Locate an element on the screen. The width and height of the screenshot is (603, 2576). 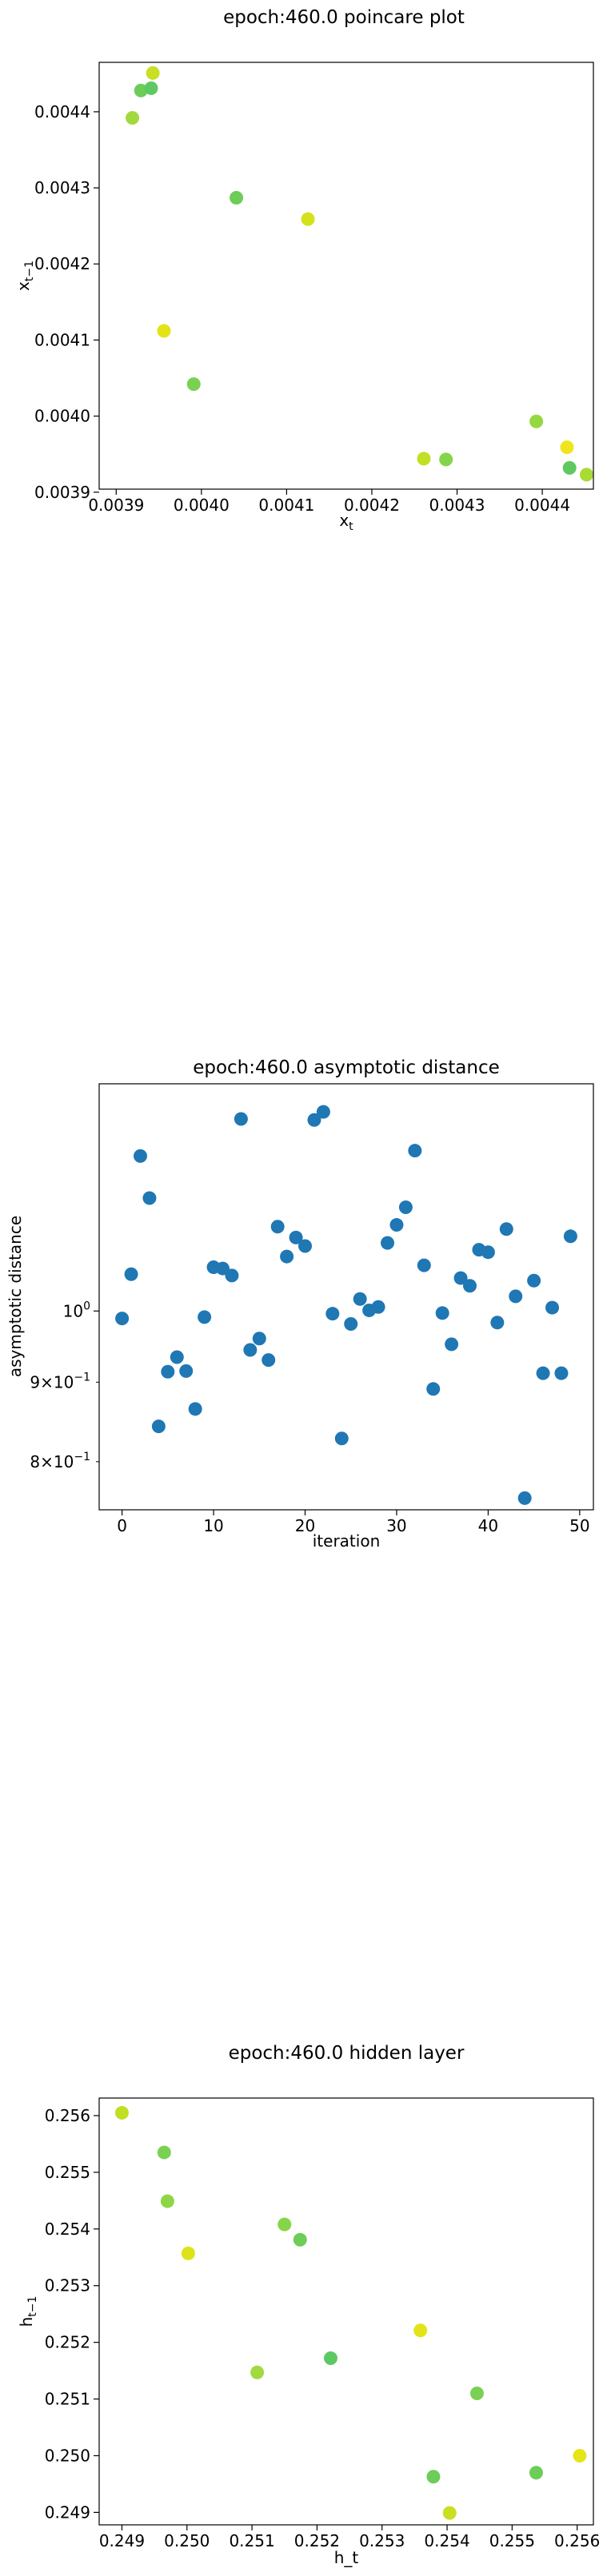
poincare-x-tick-label: 0.0042 is located at coordinates (372, 505).